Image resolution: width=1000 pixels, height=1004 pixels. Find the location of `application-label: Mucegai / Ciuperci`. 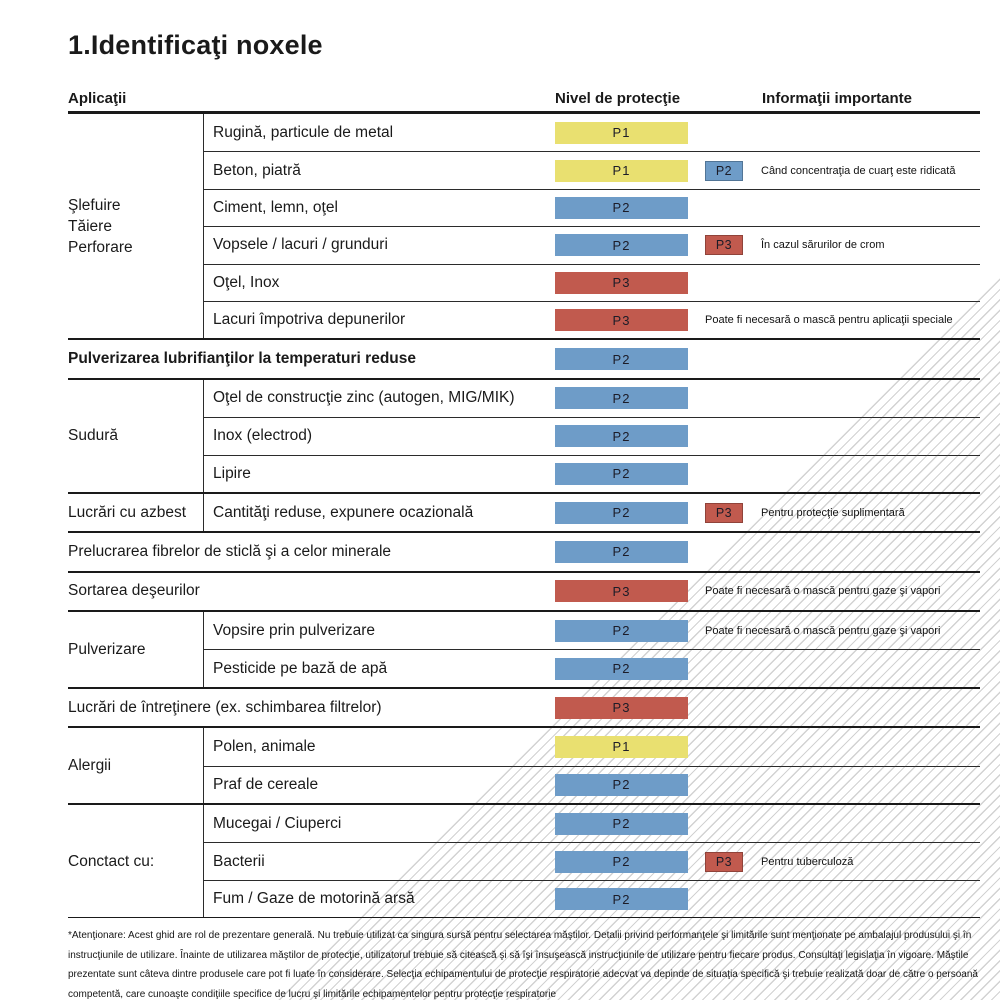

application-label: Mucegai / Ciuperci is located at coordinates (277, 823).